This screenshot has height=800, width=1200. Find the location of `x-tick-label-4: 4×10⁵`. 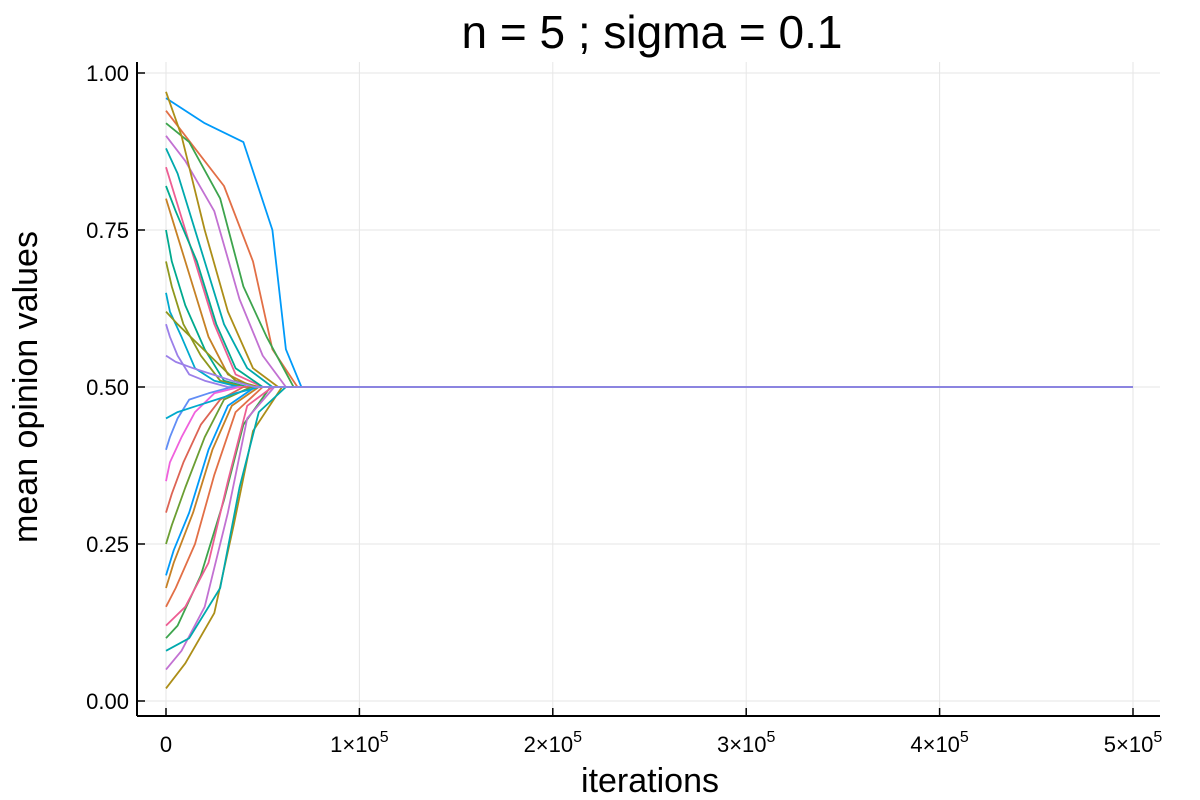

x-tick-label-4: 4×10⁵ is located at coordinates (939, 743).